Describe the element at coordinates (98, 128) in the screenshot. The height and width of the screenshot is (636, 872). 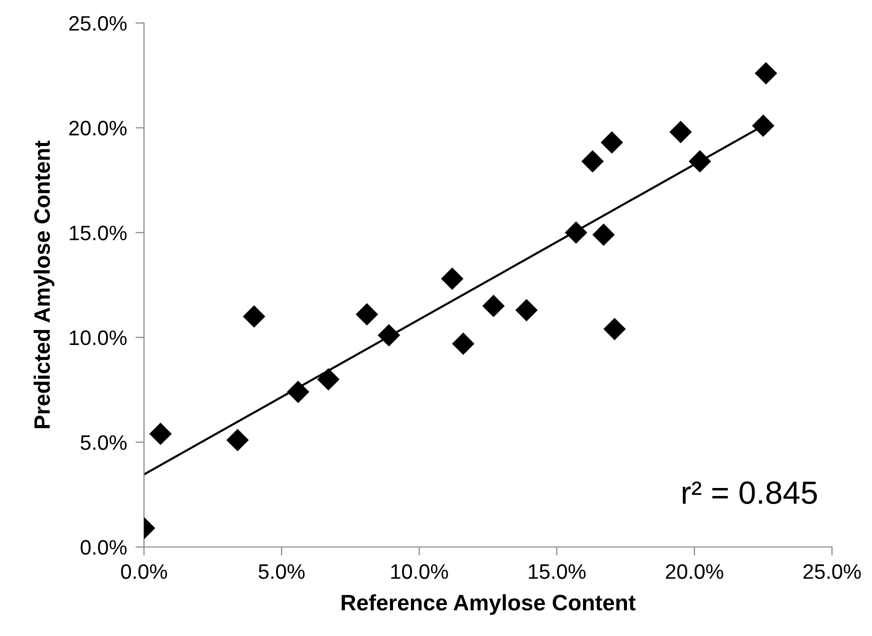
I see `y-tick-label: 20.0%` at that location.